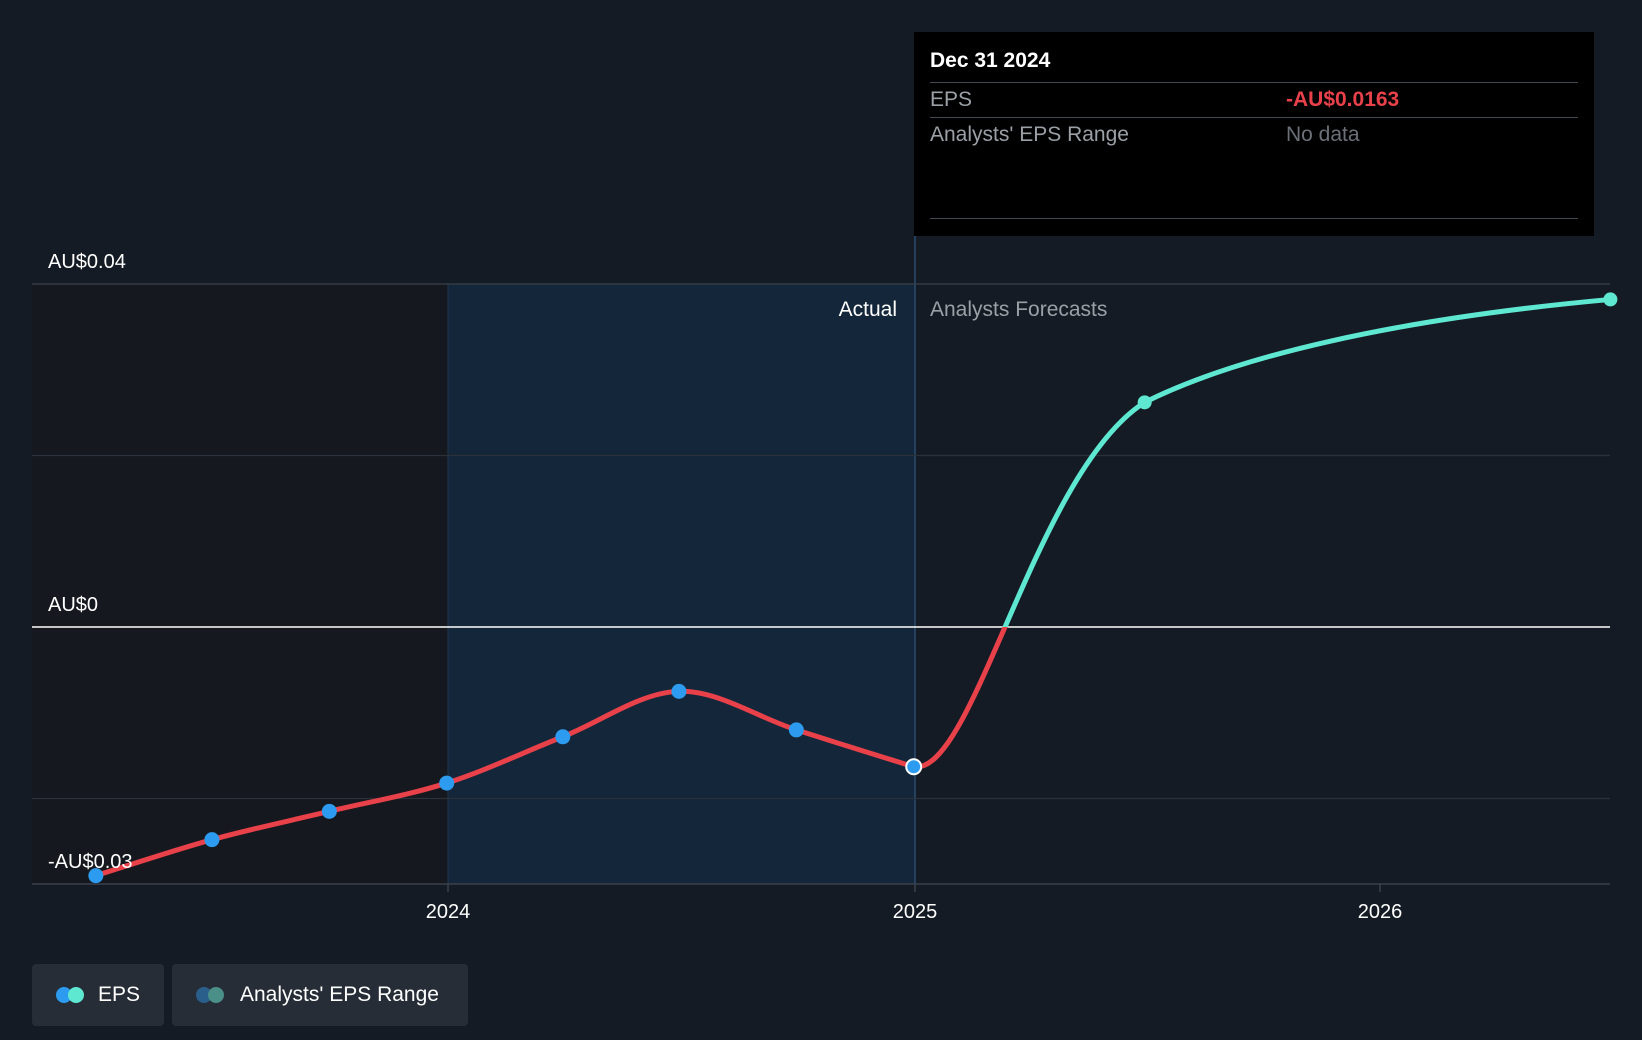 The width and height of the screenshot is (1642, 1040). I want to click on legend-item-eps: EPS, so click(98, 995).